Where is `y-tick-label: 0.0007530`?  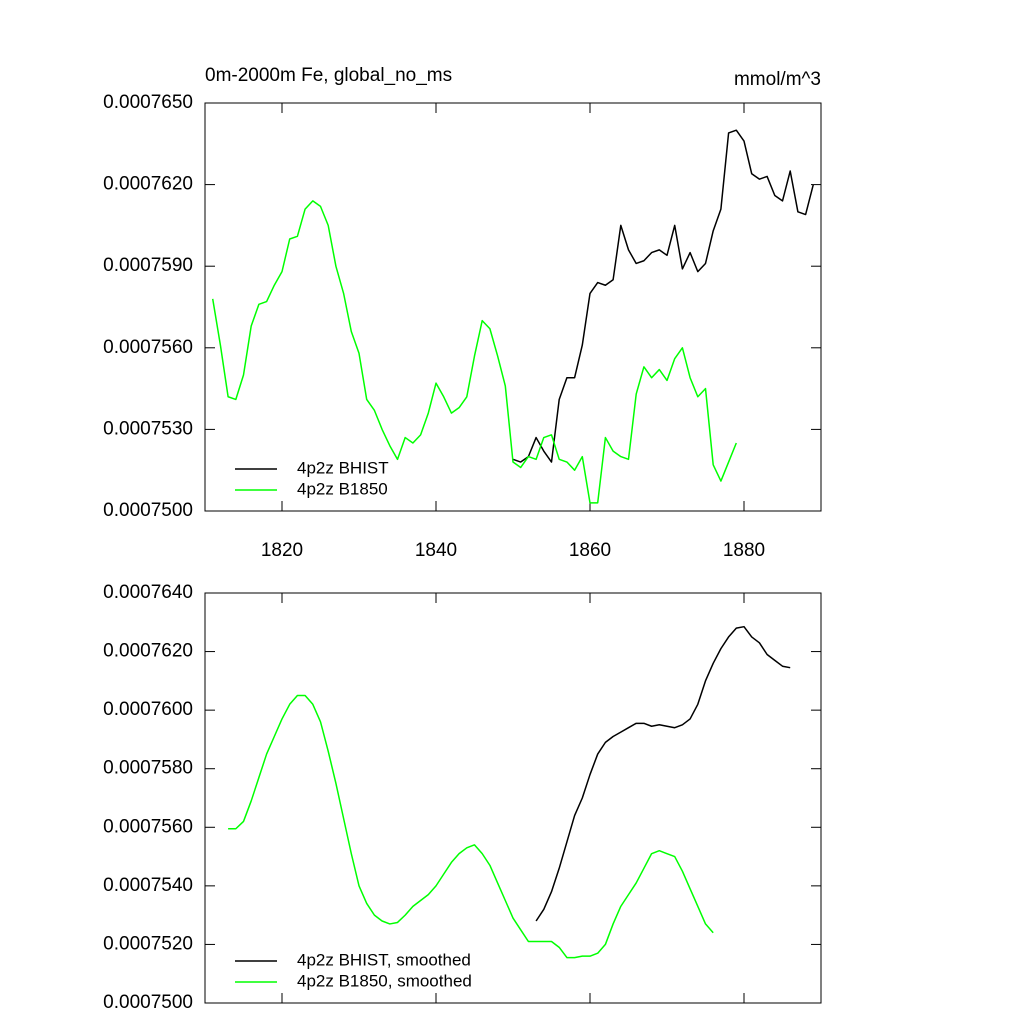
y-tick-label: 0.0007530 is located at coordinates (148, 428).